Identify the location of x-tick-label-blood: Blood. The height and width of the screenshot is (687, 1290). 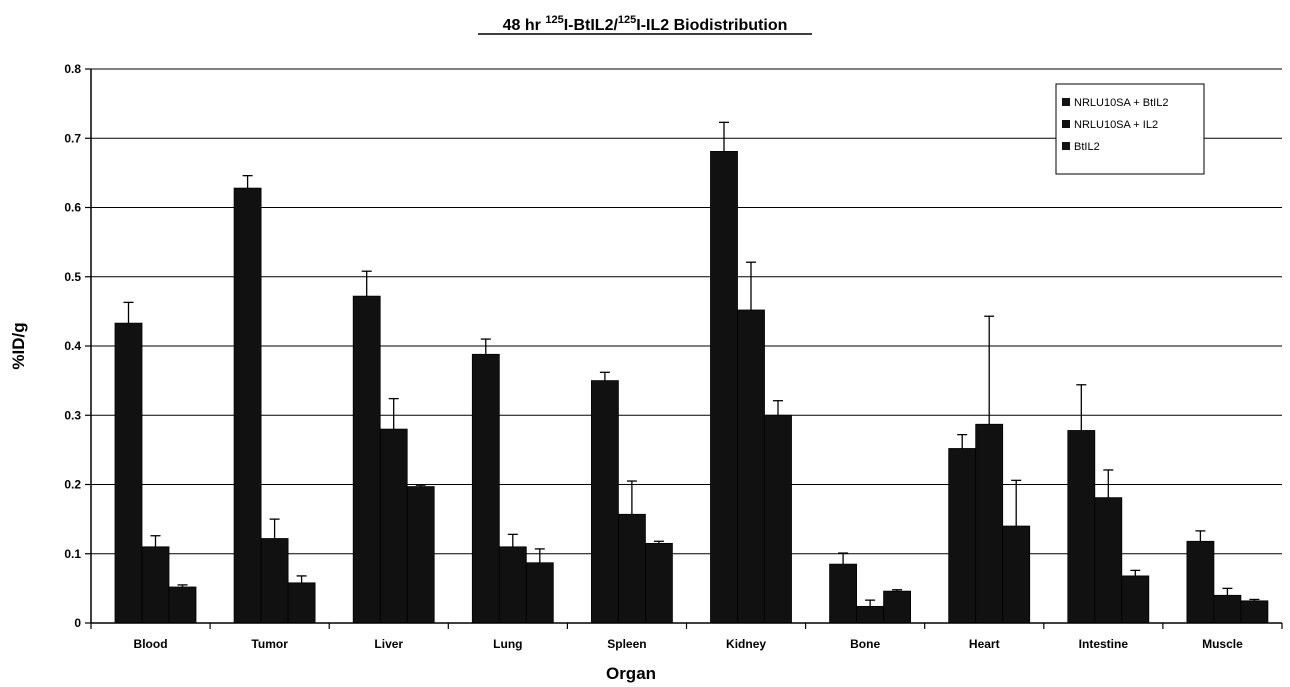
(151, 644).